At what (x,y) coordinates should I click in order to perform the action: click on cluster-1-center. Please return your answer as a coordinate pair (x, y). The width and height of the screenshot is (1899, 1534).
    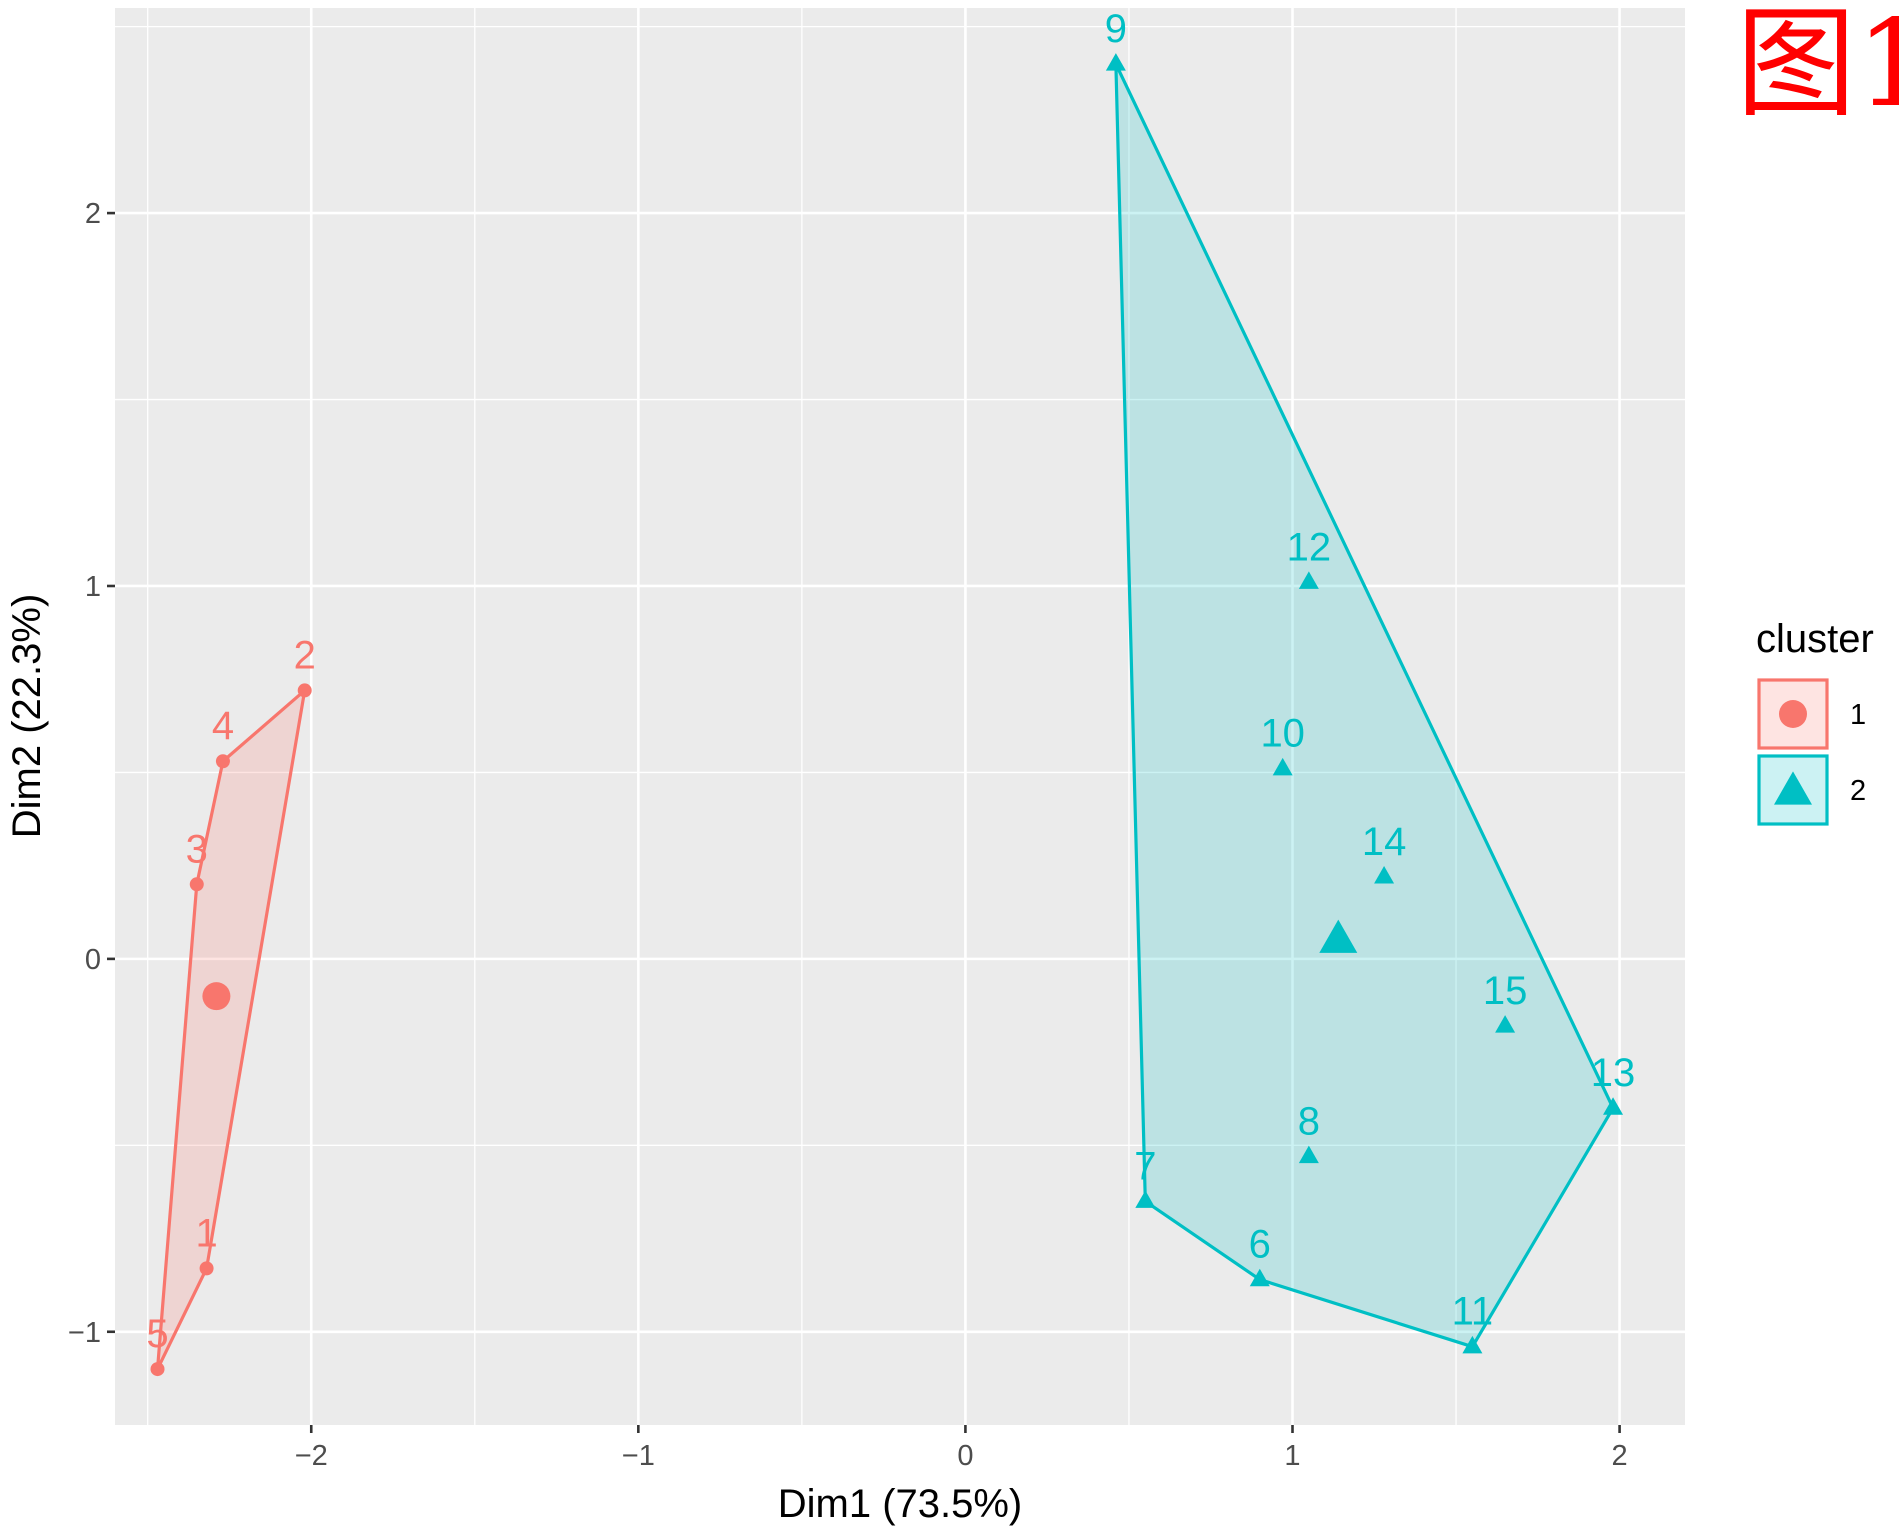
    Looking at the image, I should click on (216, 996).